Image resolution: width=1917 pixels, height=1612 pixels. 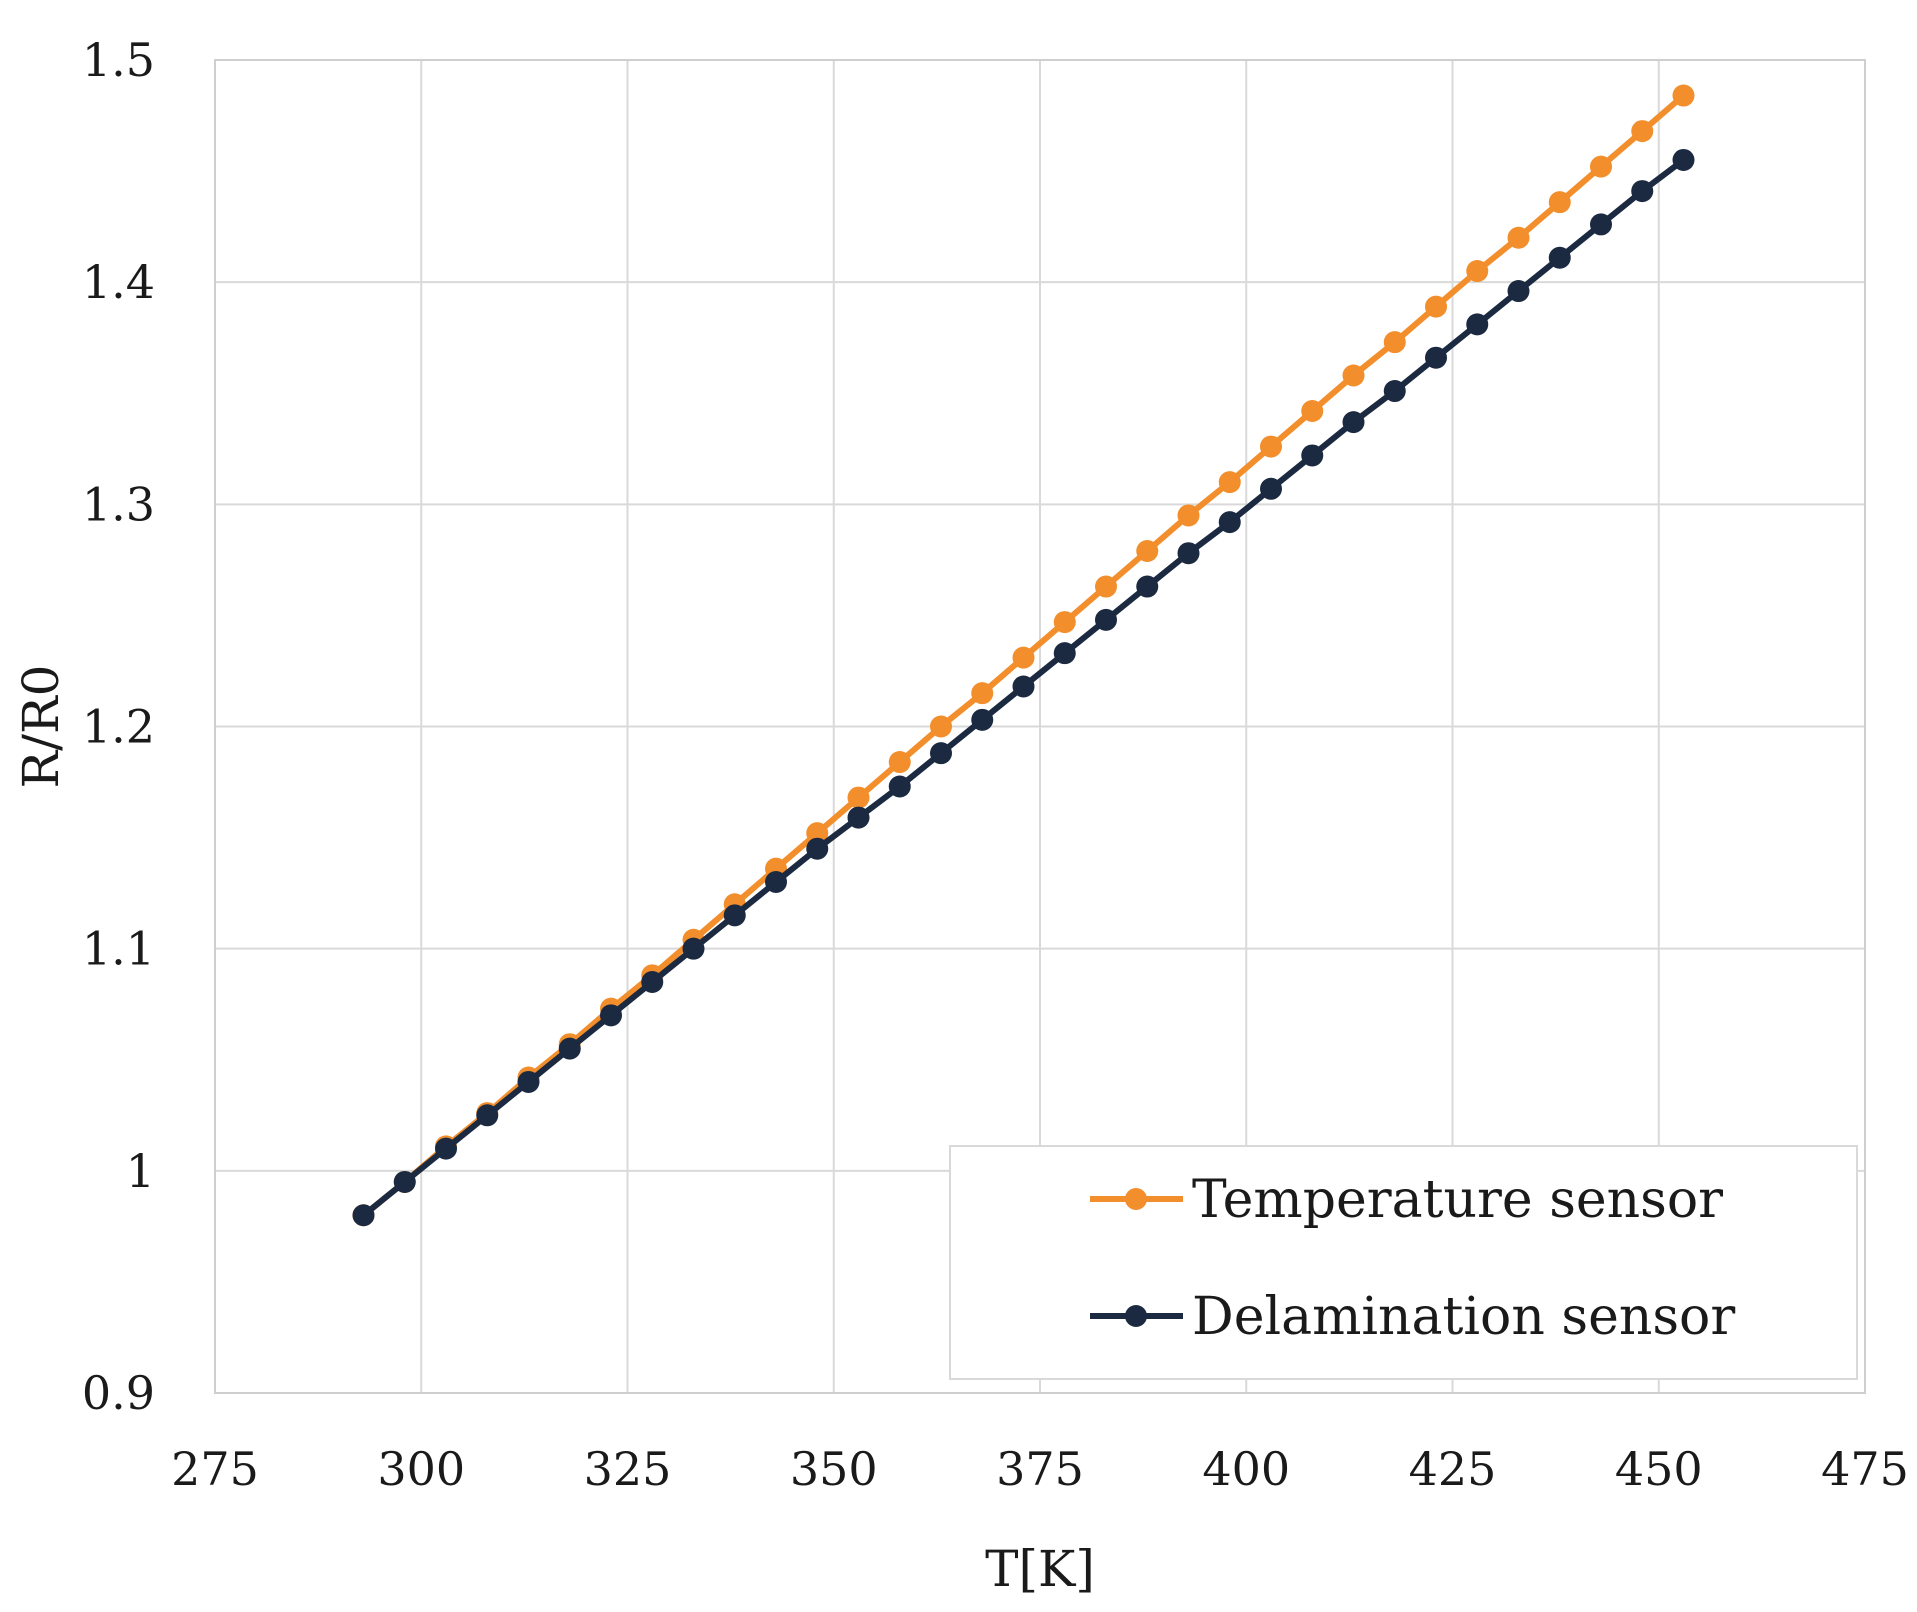 I want to click on legend-box, so click(x=1403, y=1262).